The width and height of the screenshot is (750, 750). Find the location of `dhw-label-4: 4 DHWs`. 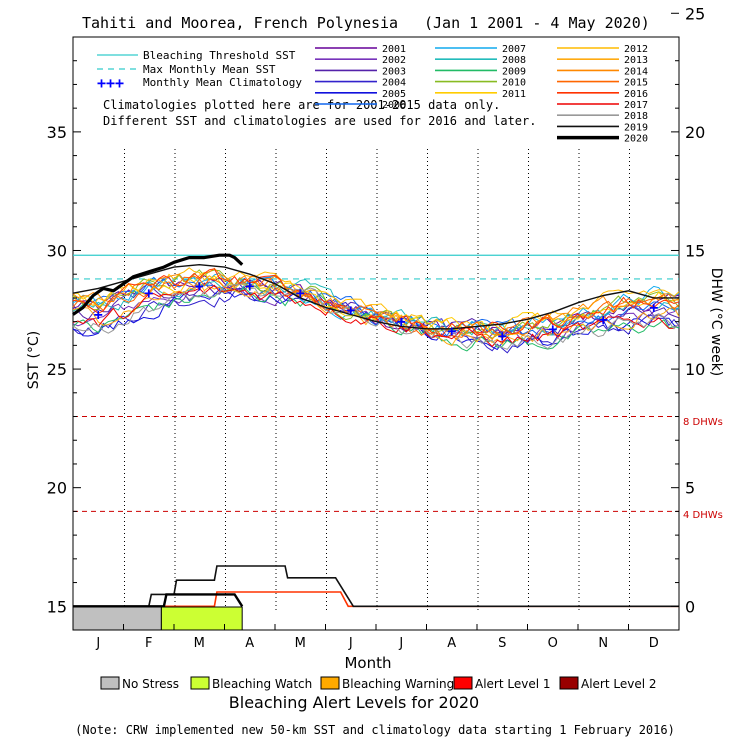

dhw-label-4: 4 DHWs is located at coordinates (703, 515).